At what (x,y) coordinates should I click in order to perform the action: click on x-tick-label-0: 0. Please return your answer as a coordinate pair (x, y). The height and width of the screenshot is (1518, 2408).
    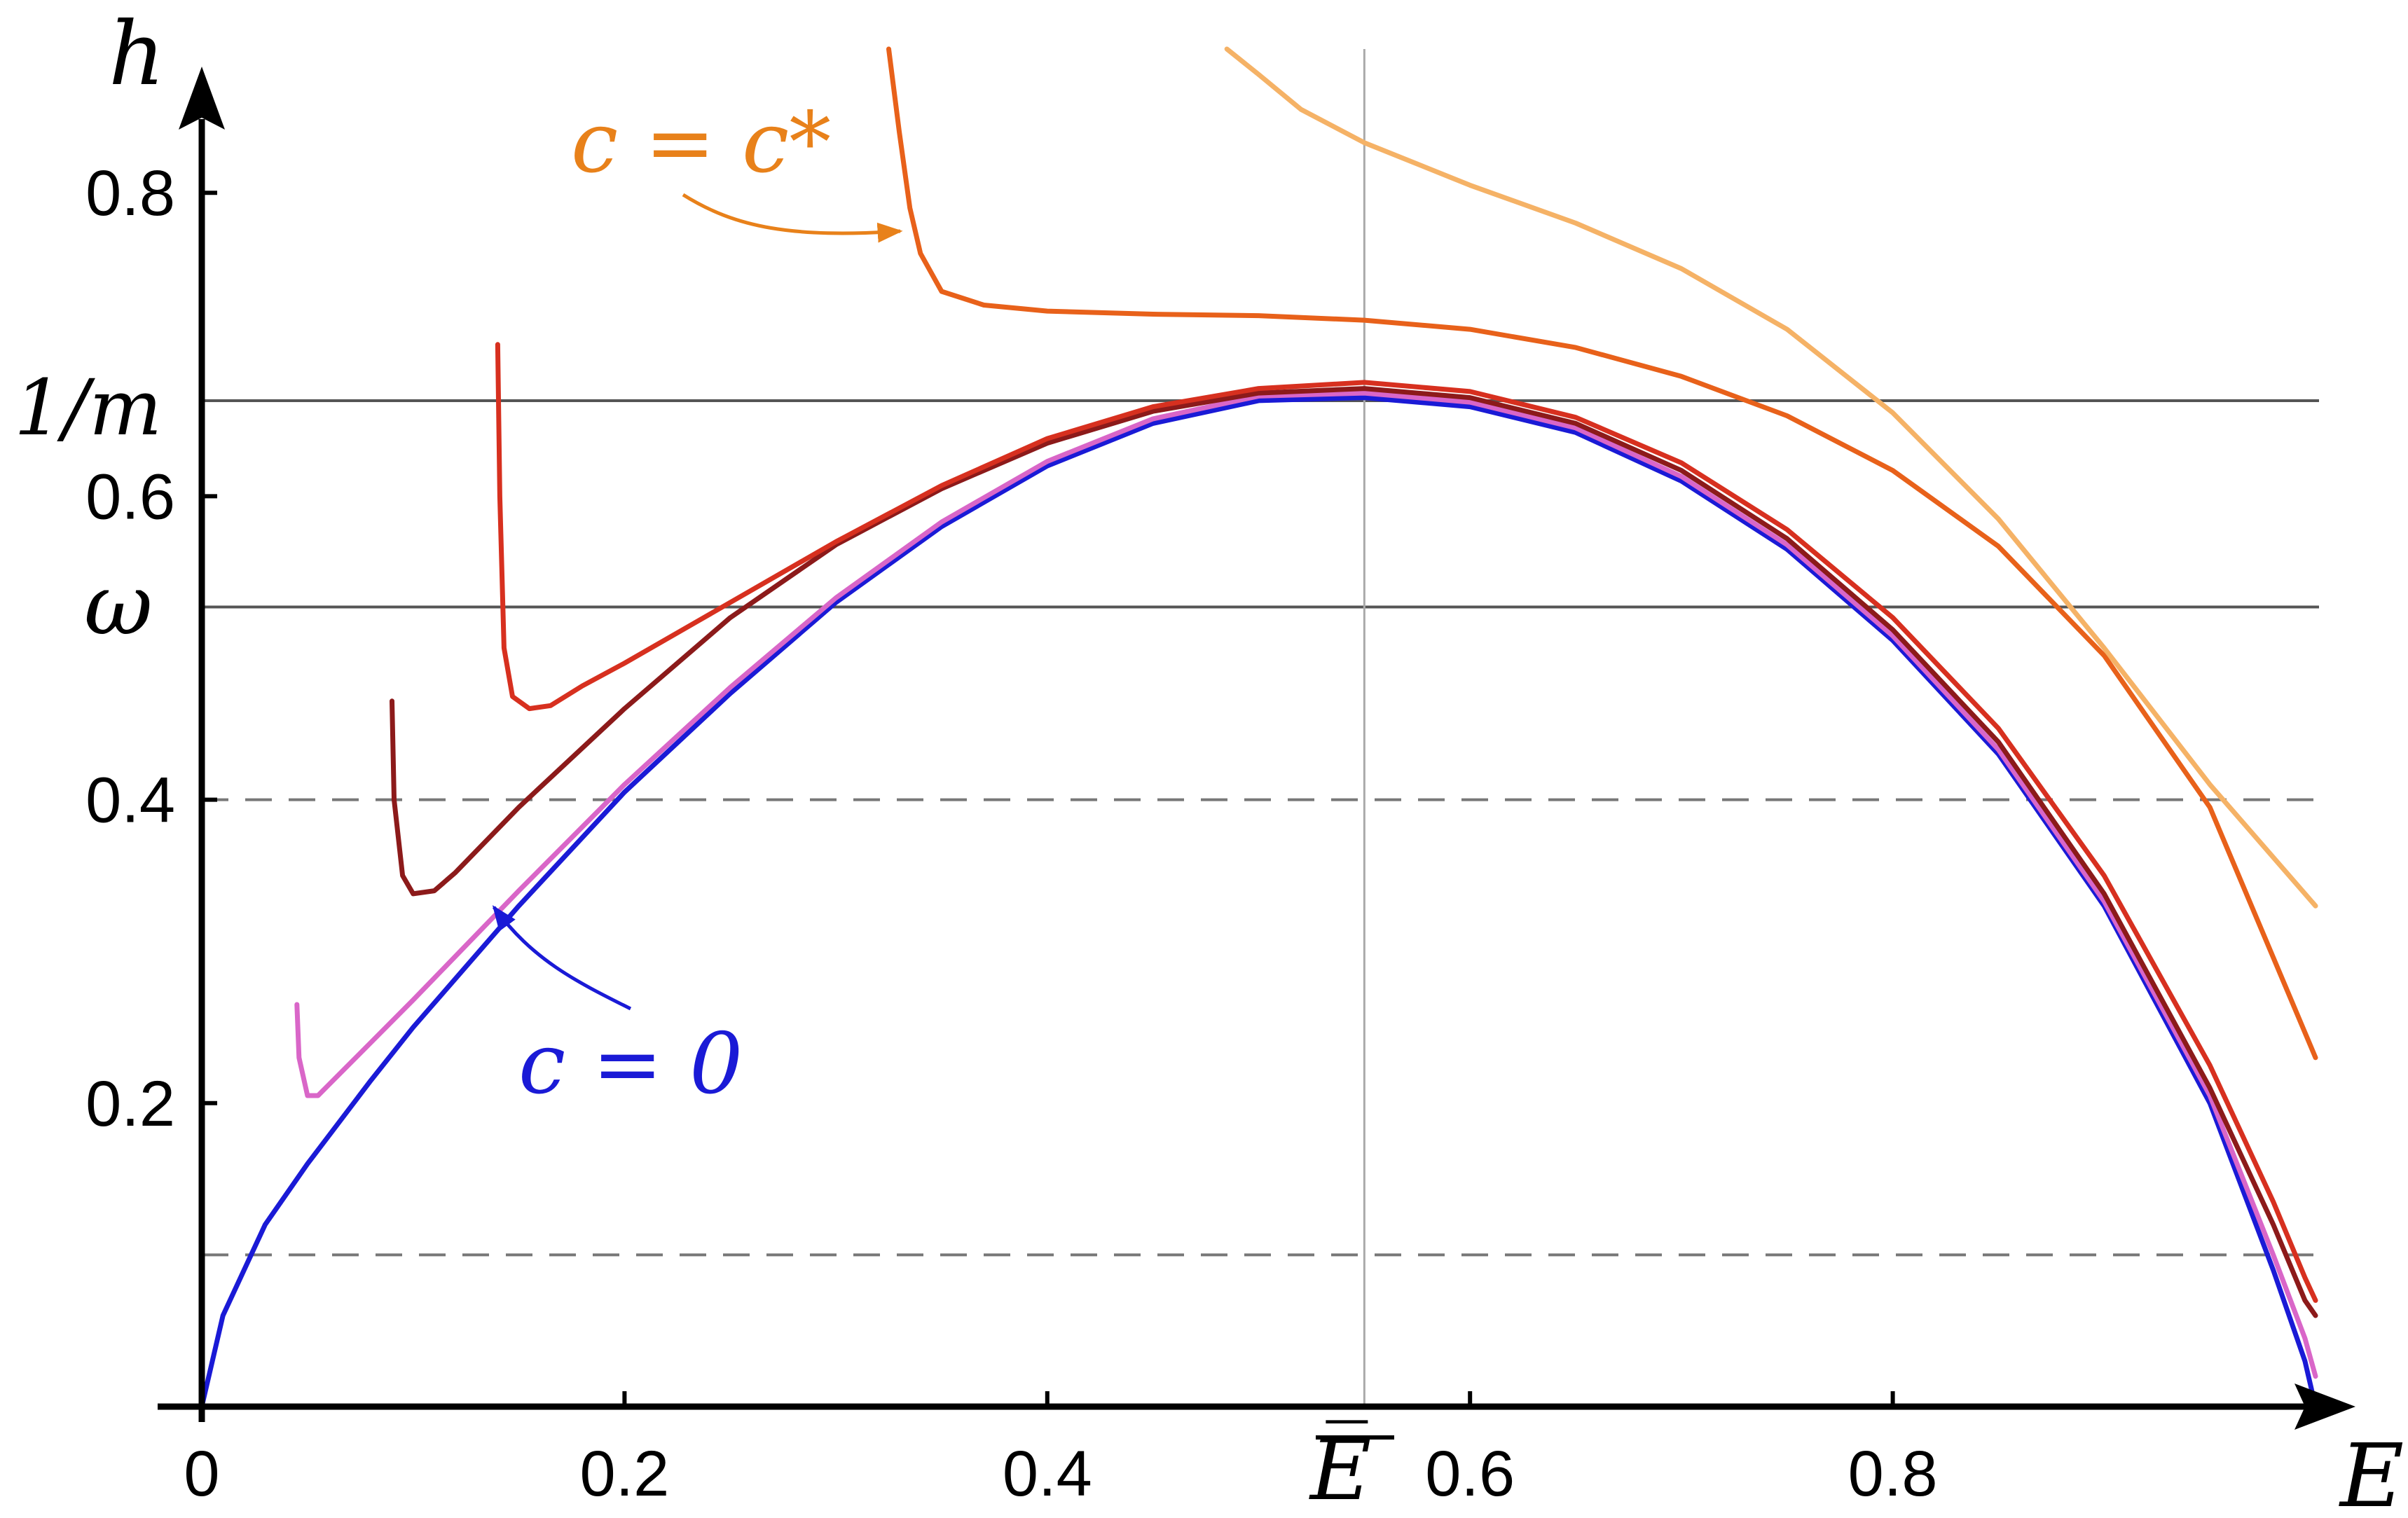
    Looking at the image, I should click on (202, 1474).